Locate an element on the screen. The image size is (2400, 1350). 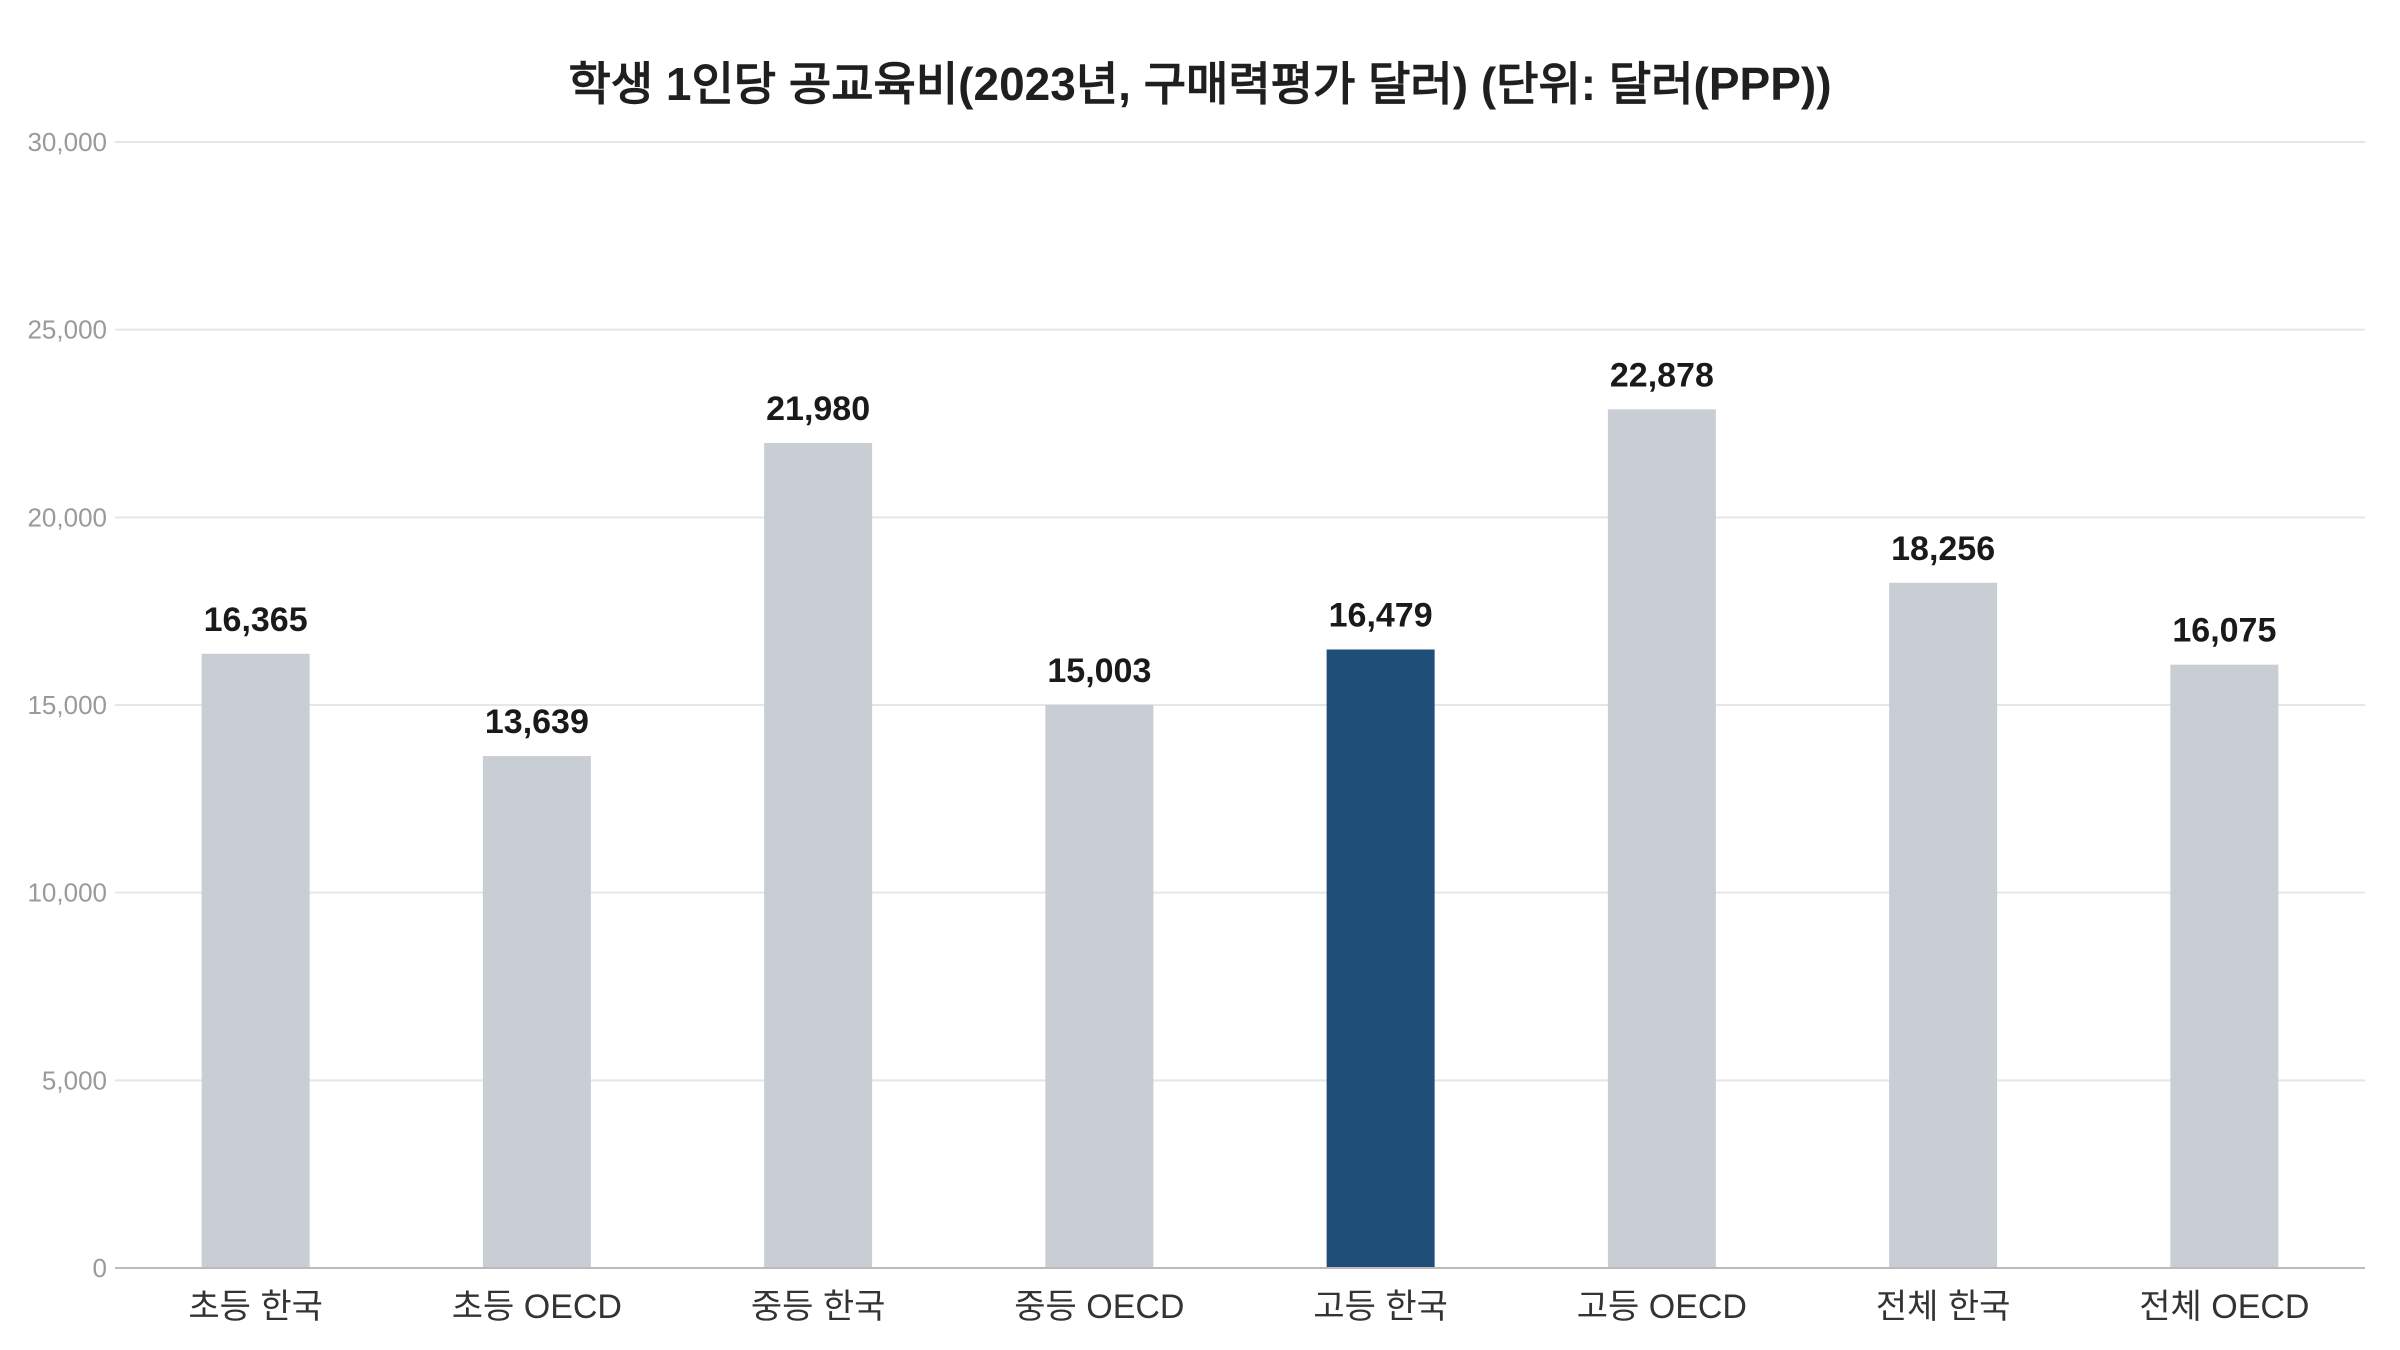
value-label: 21,980 is located at coordinates (818, 409).